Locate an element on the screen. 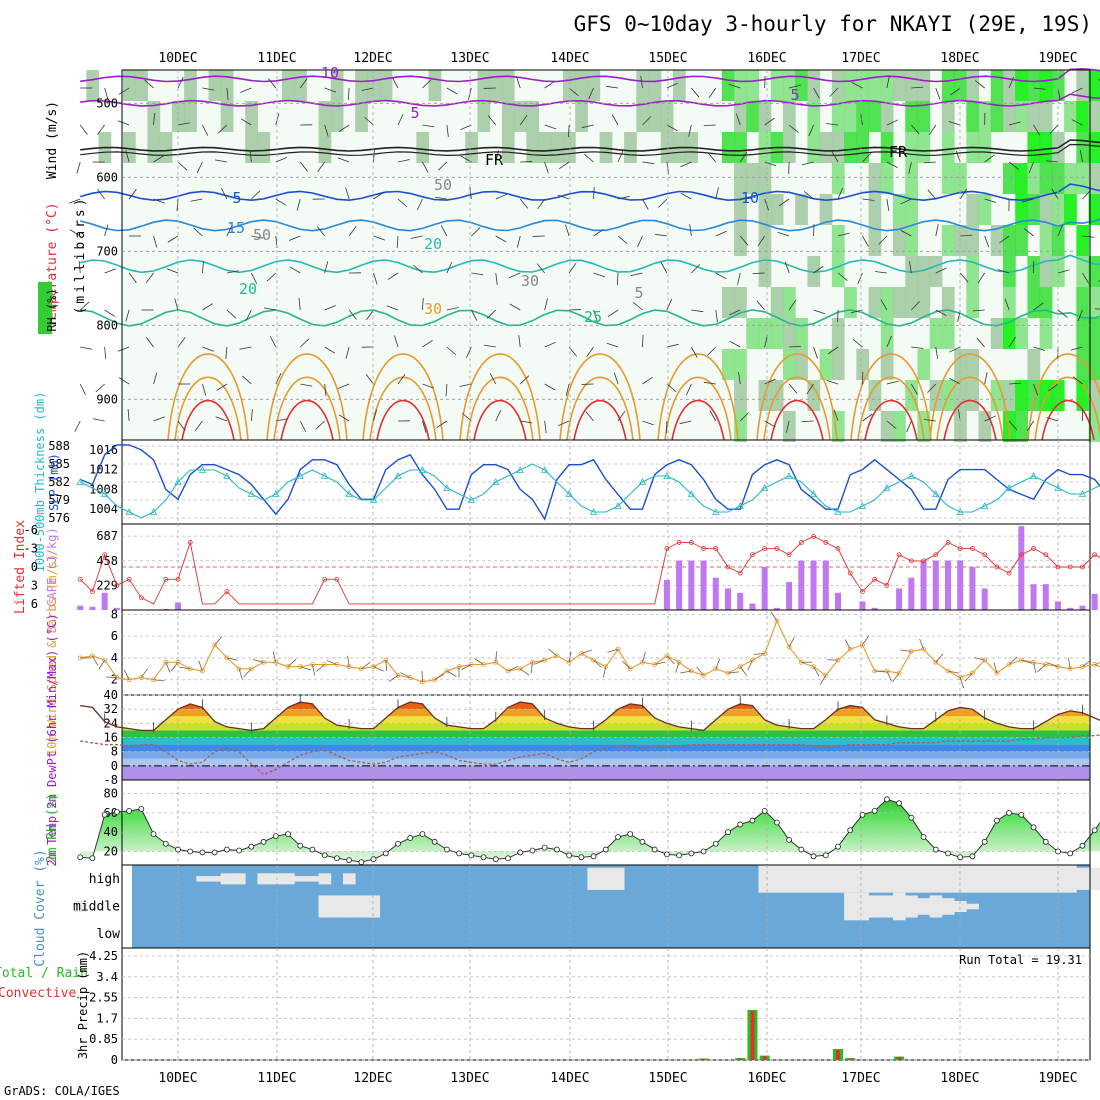 This screenshot has height=1100, width=1100. tick-label: 229 is located at coordinates (107, 585).